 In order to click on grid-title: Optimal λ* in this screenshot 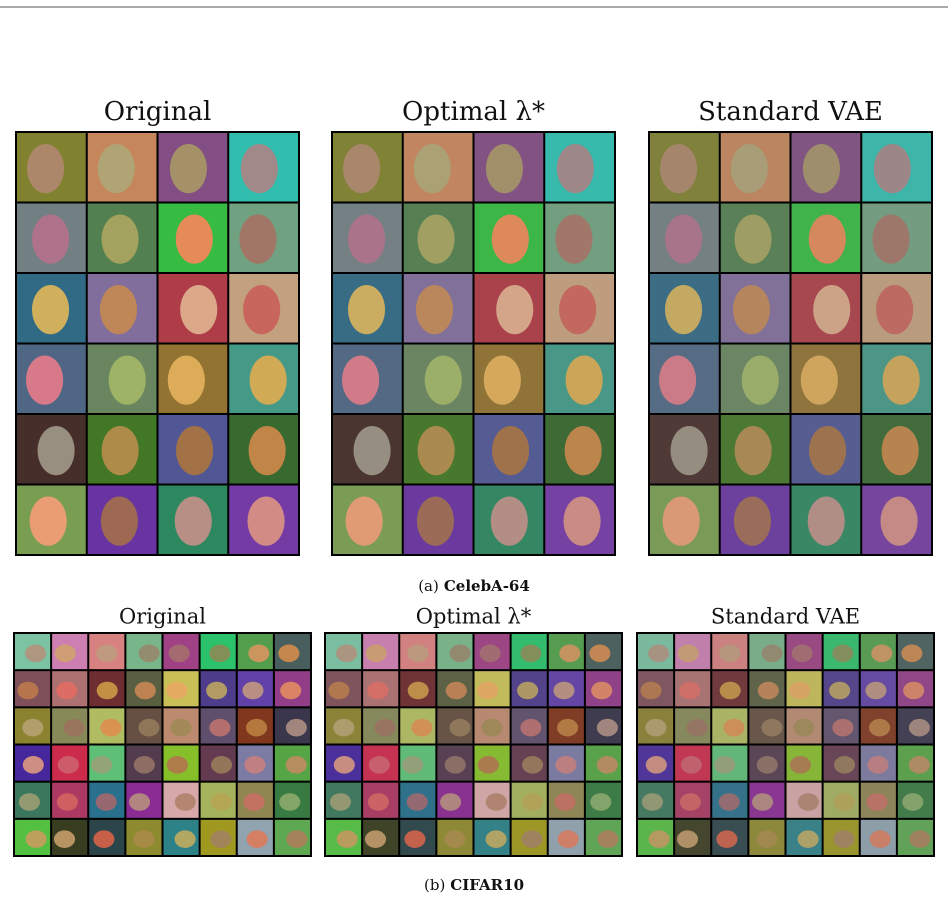, I will do `click(474, 617)`.